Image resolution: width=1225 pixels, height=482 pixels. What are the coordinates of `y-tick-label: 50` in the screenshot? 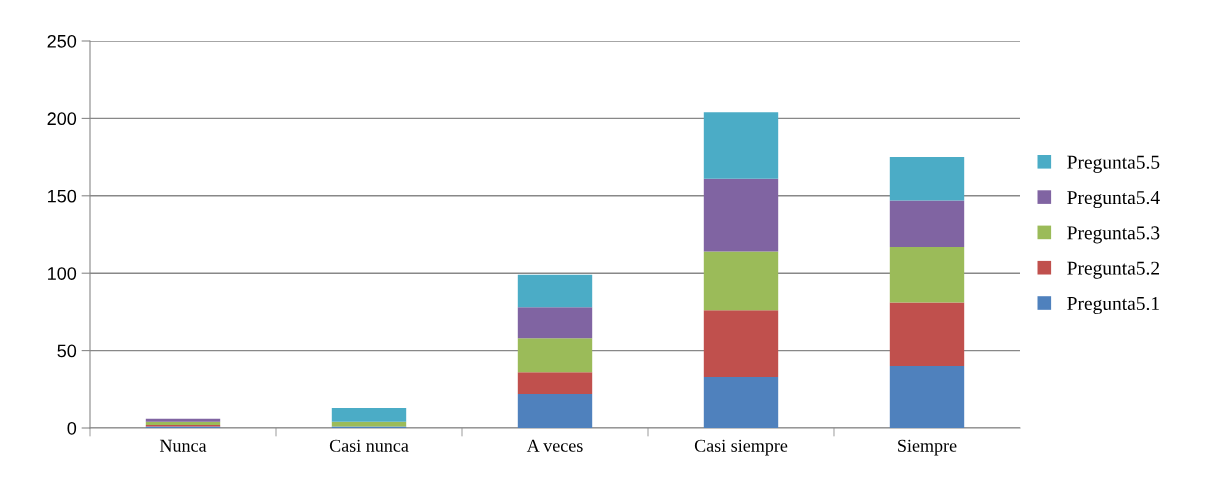 It's located at (67, 351).